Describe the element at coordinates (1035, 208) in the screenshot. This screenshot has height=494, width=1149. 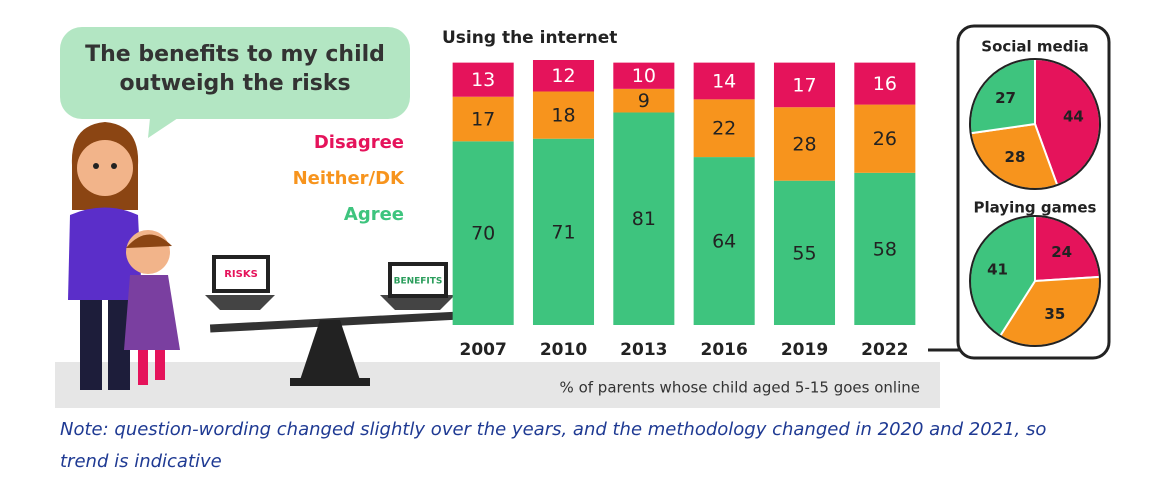
I see `pie-title: Playing games` at that location.